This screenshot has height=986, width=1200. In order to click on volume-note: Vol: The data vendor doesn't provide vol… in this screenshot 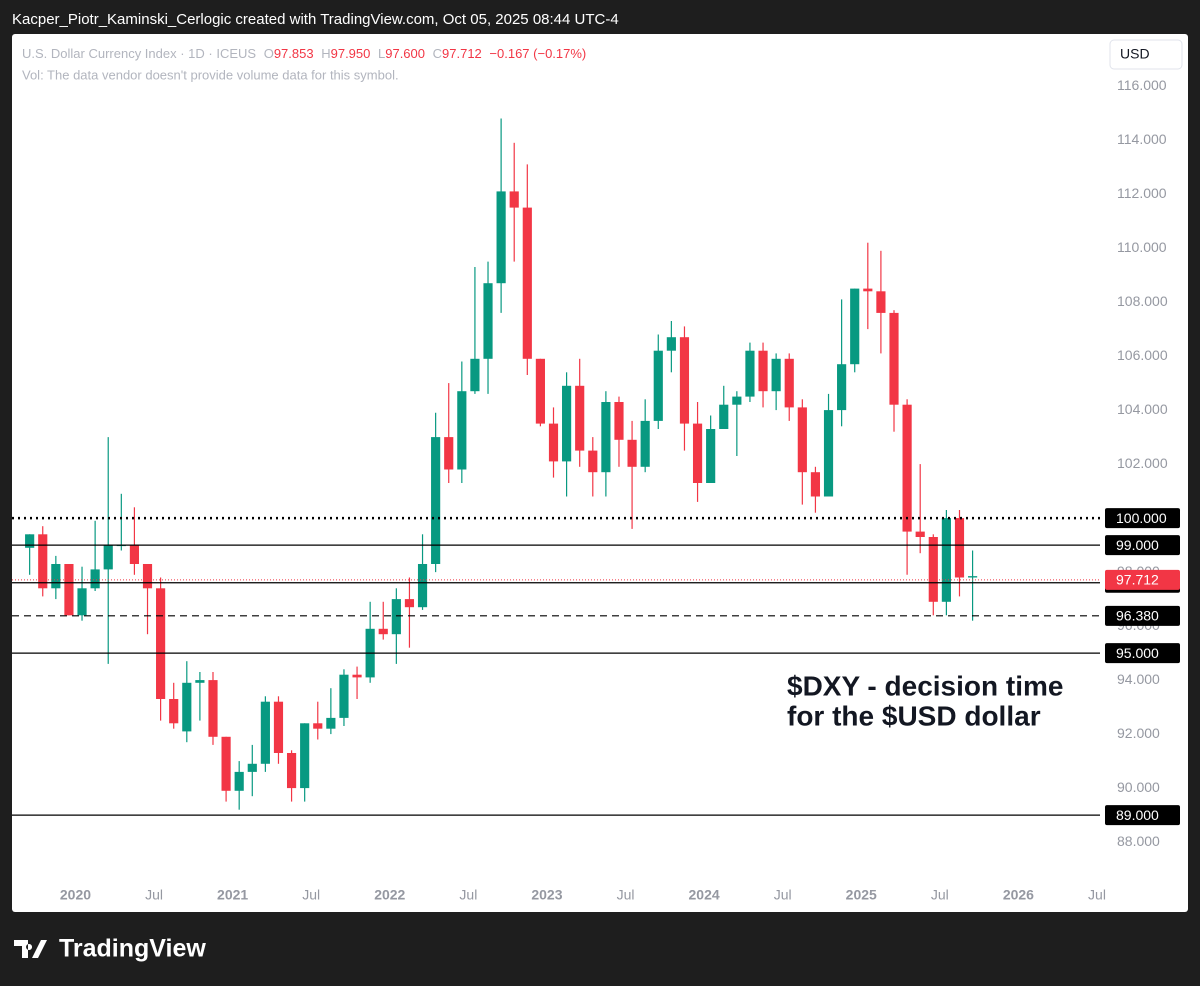, I will do `click(210, 74)`.